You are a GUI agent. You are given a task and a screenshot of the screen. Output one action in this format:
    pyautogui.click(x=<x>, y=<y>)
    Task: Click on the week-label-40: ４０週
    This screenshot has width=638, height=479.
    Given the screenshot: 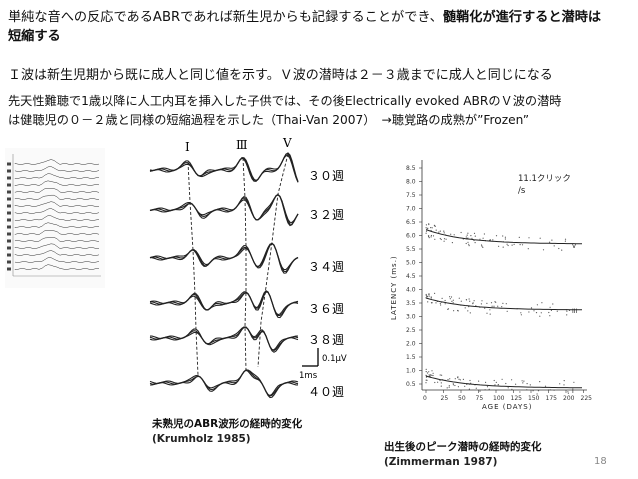 What is the action you would take?
    pyautogui.click(x=326, y=392)
    